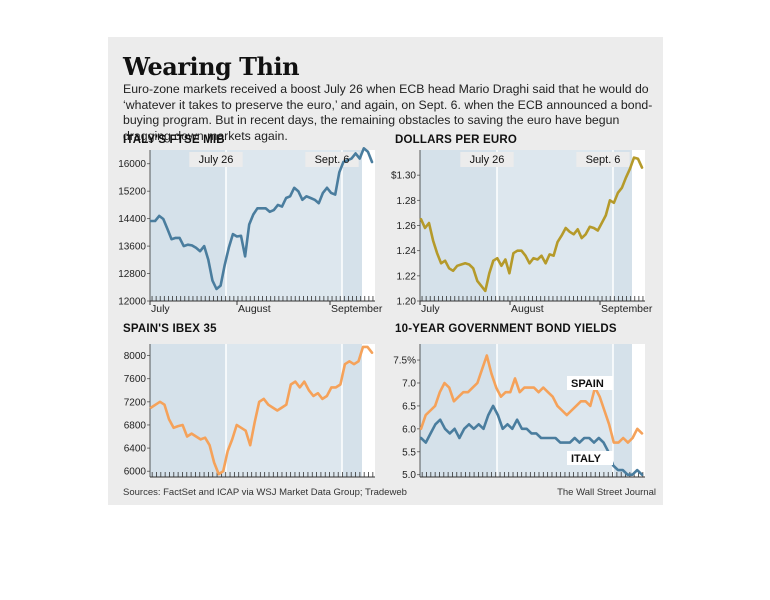  I want to click on y-tick-label: 1.20, so click(407, 302).